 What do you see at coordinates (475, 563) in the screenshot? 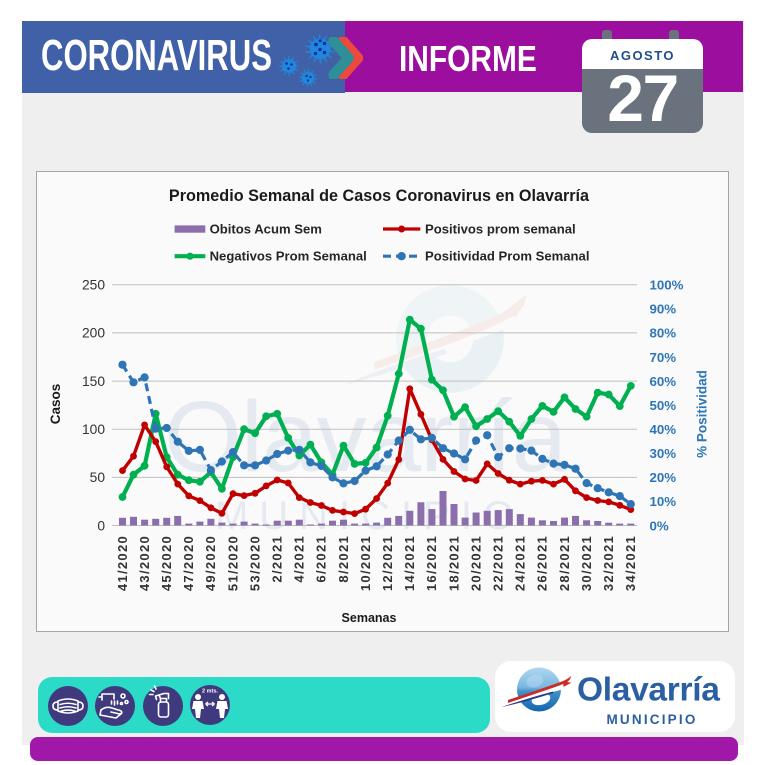
I see `svg-text: 20/2021` at bounding box center [475, 563].